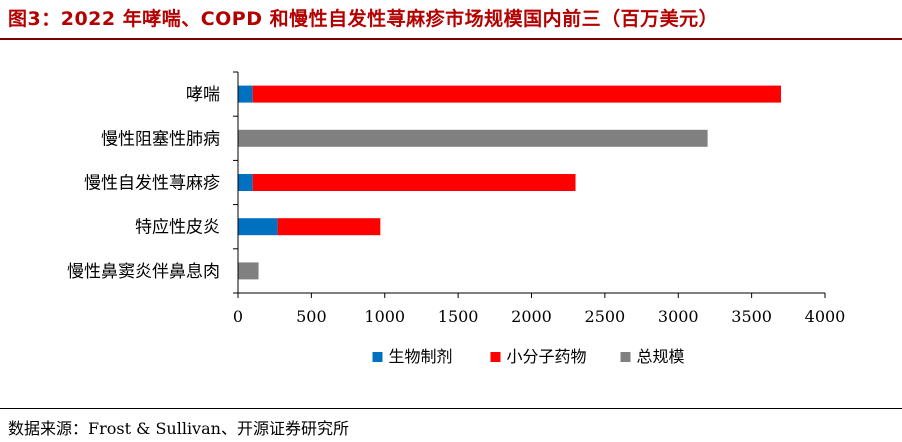 The height and width of the screenshot is (442, 902). What do you see at coordinates (421, 356) in the screenshot?
I see `legend-label: 生物制剂` at bounding box center [421, 356].